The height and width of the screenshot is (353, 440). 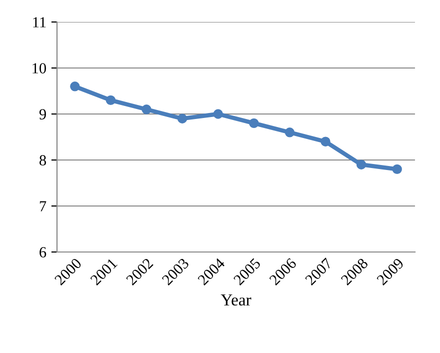 What do you see at coordinates (43, 206) in the screenshot?
I see `y-tick-label: 7` at bounding box center [43, 206].